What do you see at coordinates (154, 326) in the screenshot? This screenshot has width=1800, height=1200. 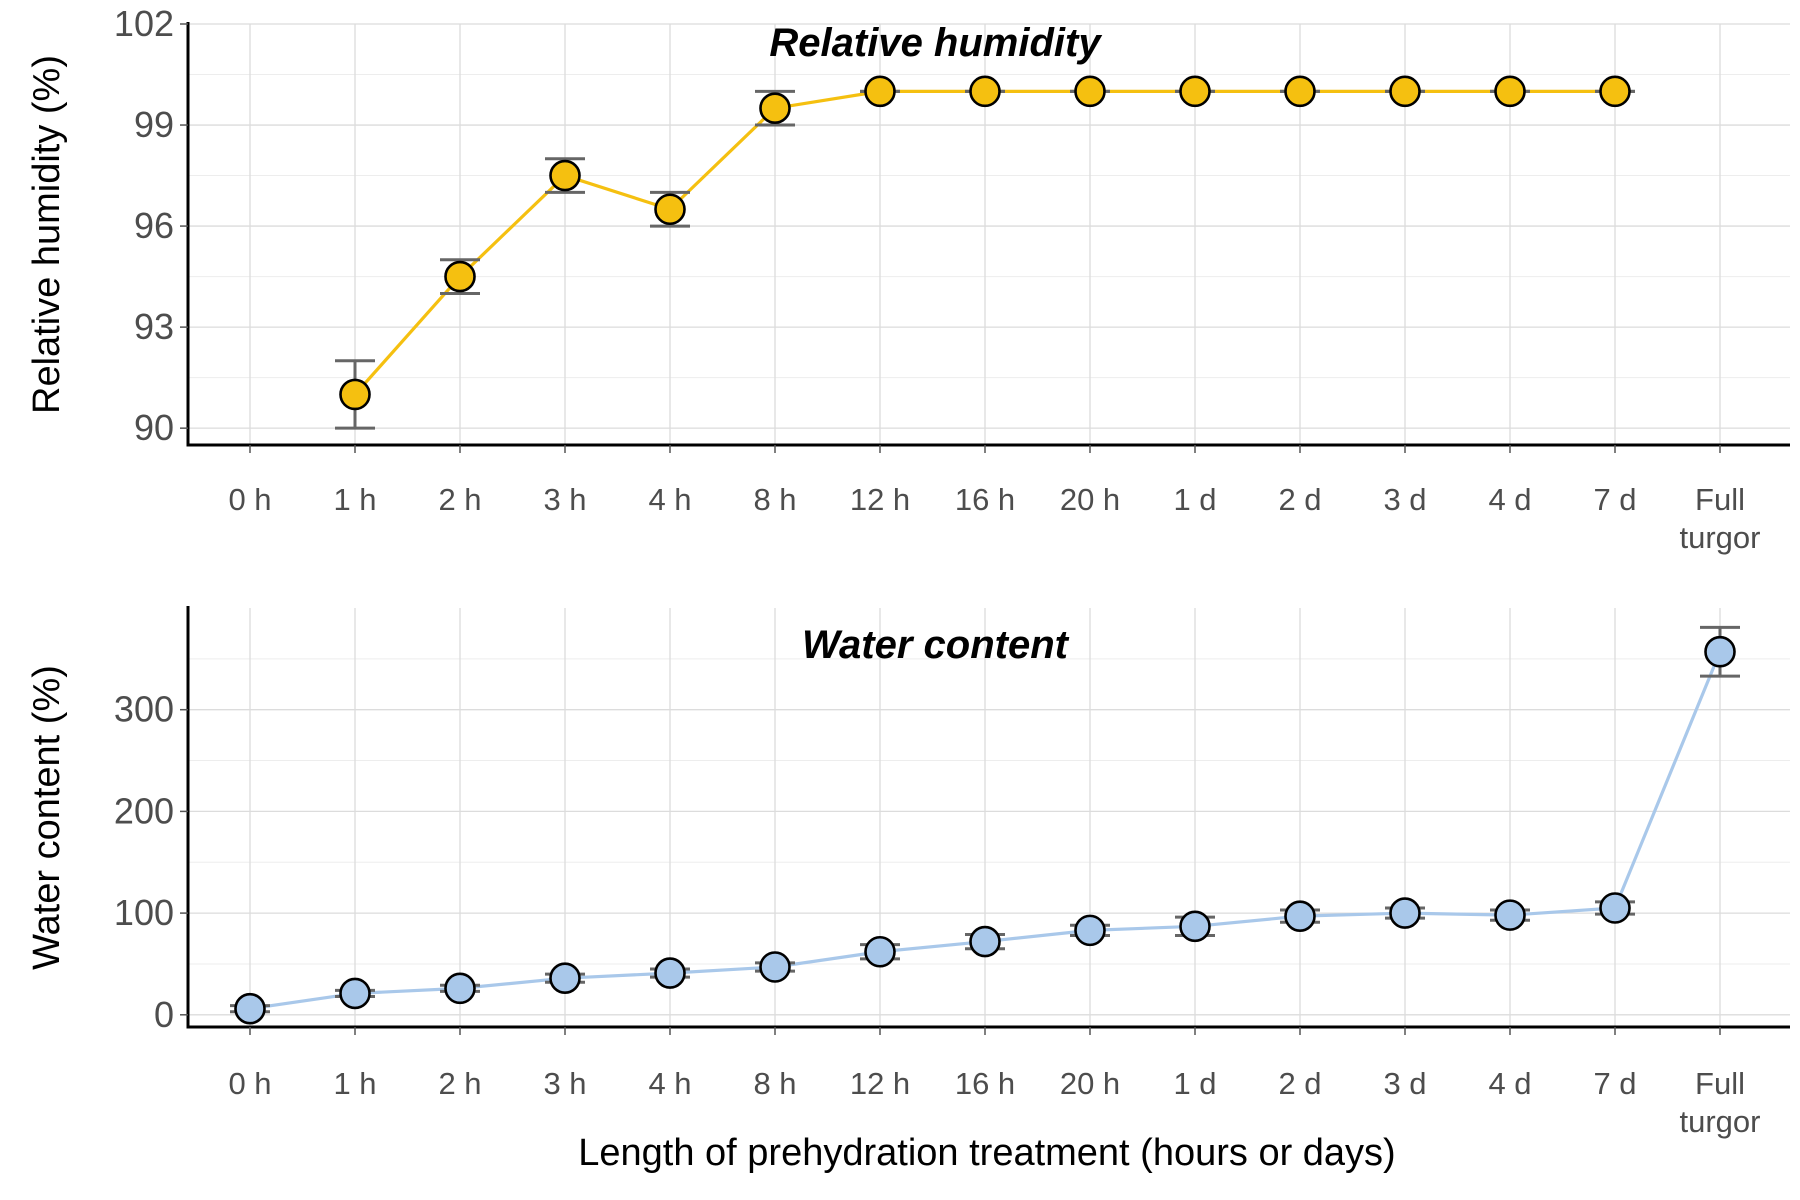 I see `y-tick-label: 93` at bounding box center [154, 326].